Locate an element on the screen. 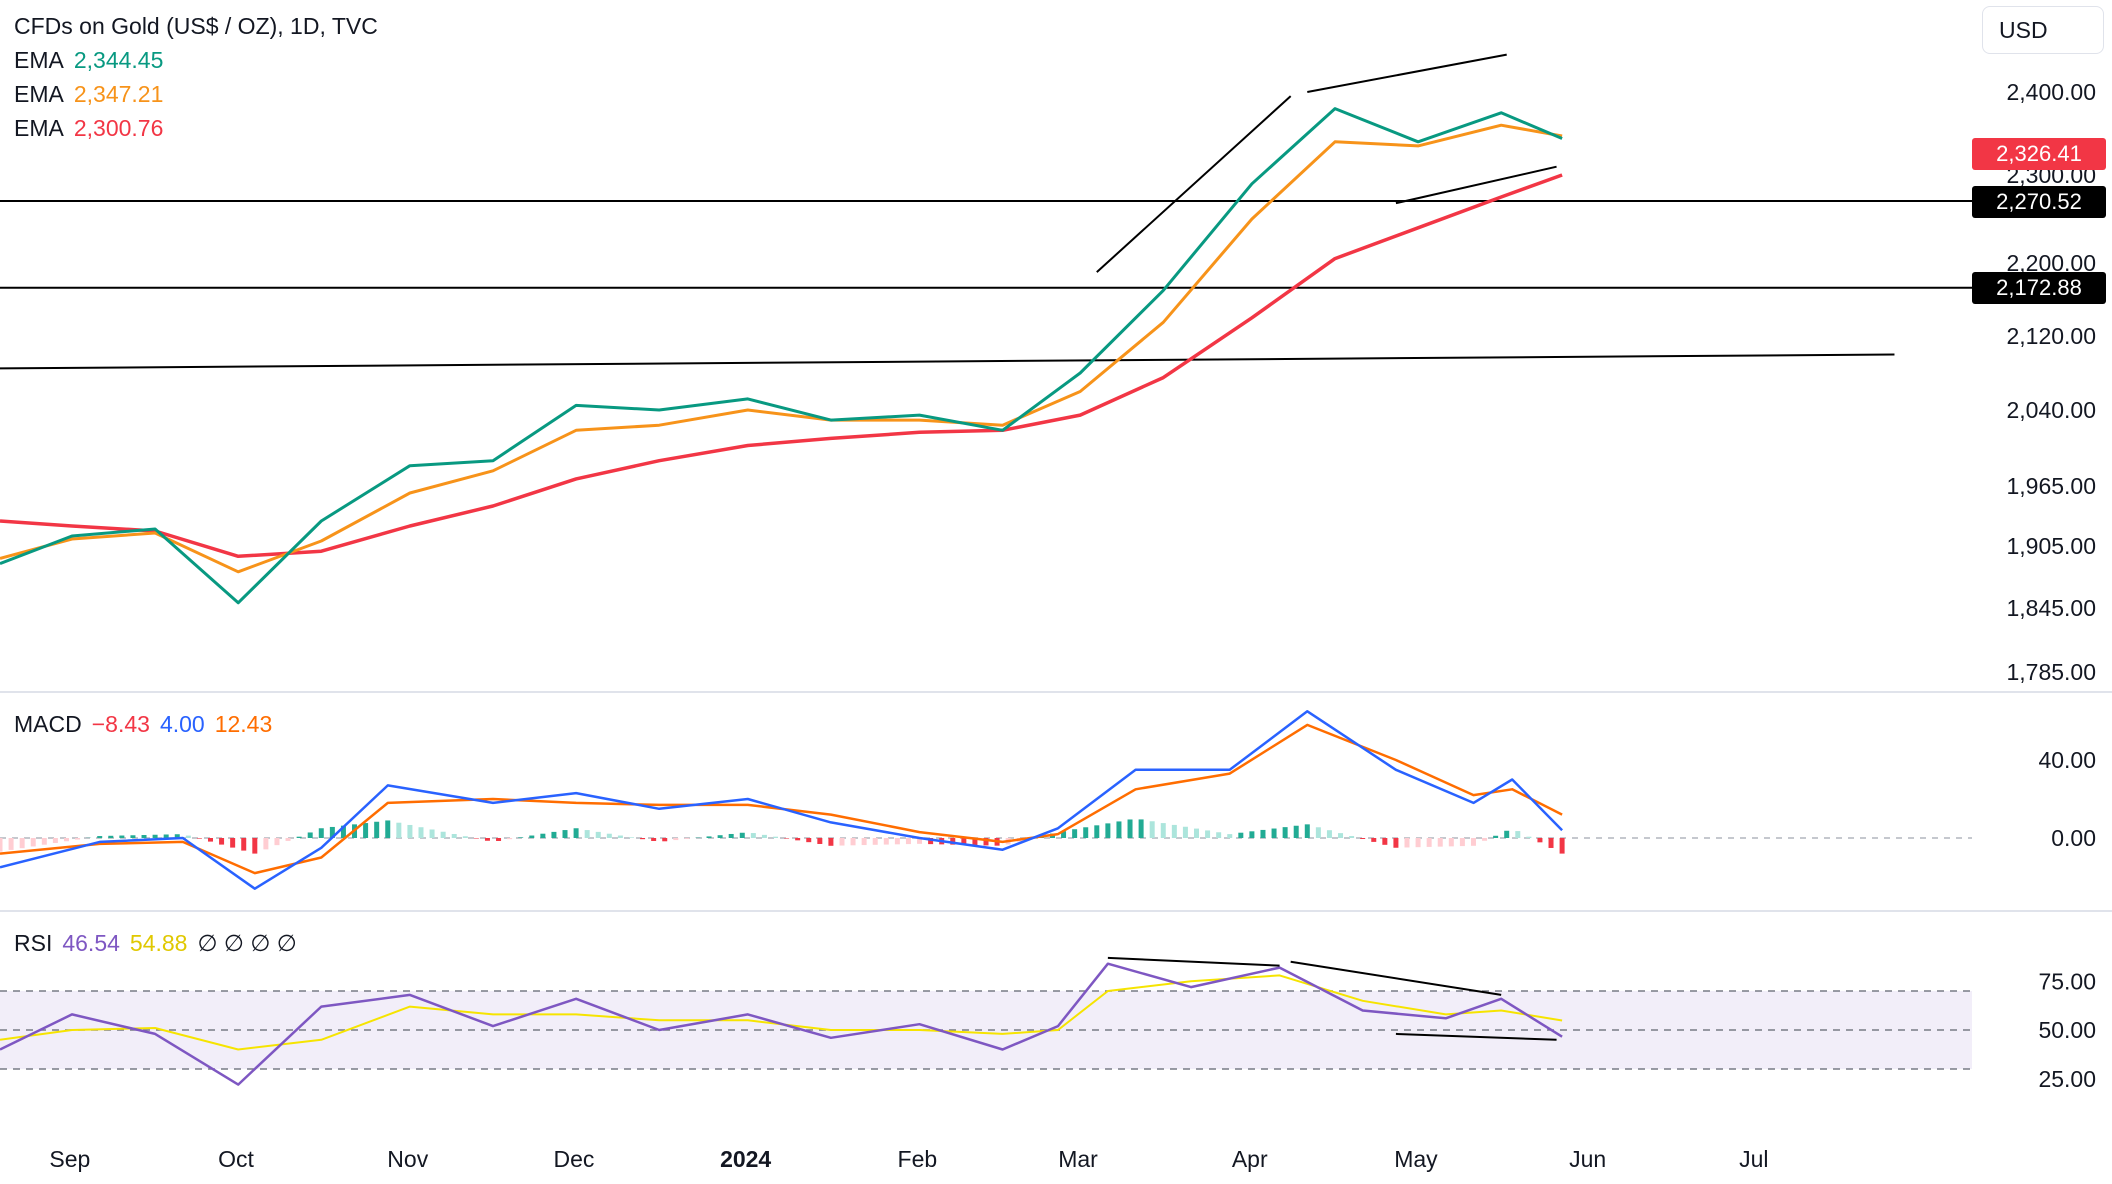 The height and width of the screenshot is (1184, 2112). macd-axis-tick: 0.00 is located at coordinates (2073, 838).